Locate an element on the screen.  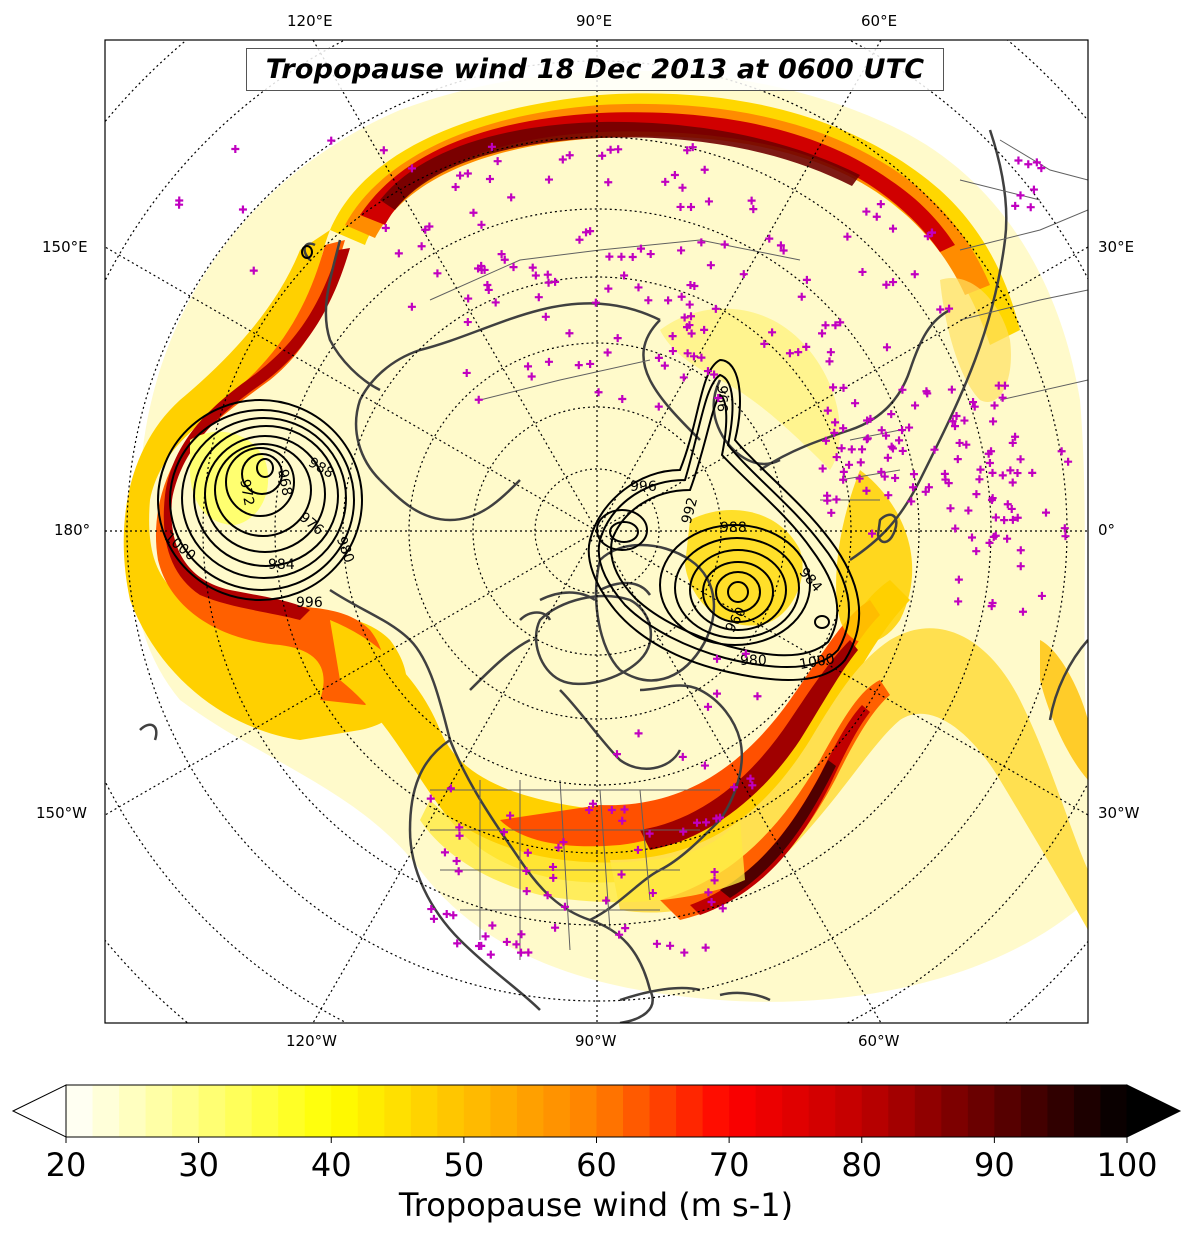
lon-label-bottom-120w: 120°W is located at coordinates (311, 1041).